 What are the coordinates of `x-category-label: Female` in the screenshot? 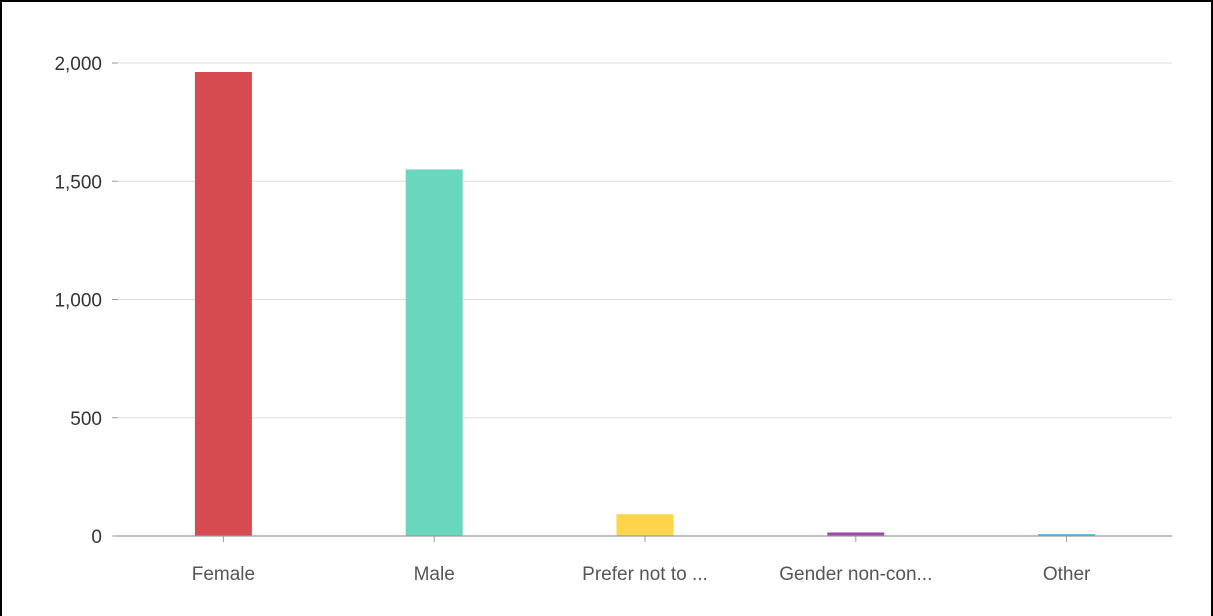 It's located at (223, 574).